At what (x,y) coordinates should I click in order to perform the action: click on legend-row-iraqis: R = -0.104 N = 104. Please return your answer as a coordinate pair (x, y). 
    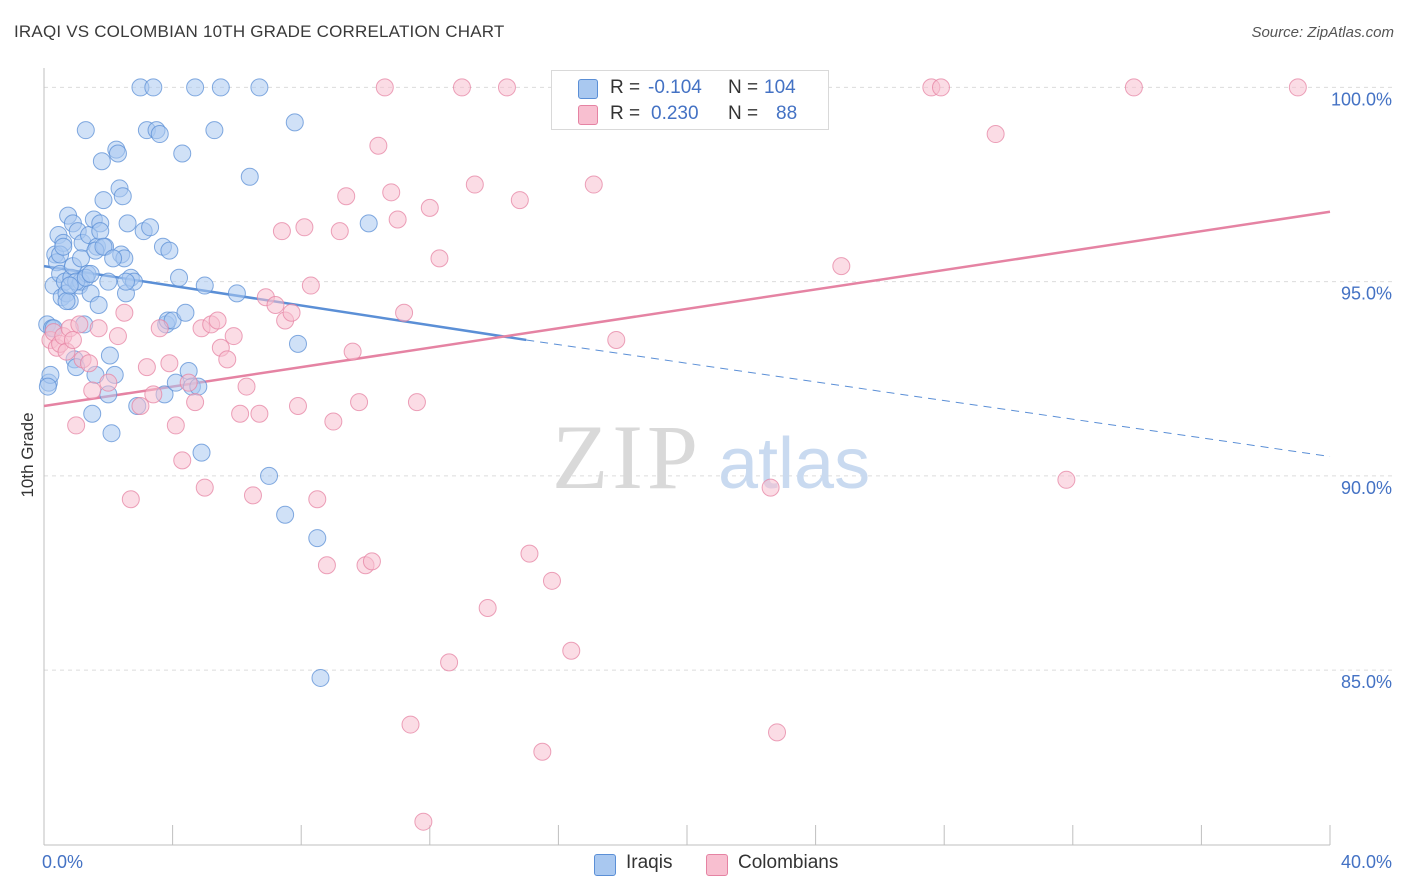
    Looking at the image, I should click on (690, 88).